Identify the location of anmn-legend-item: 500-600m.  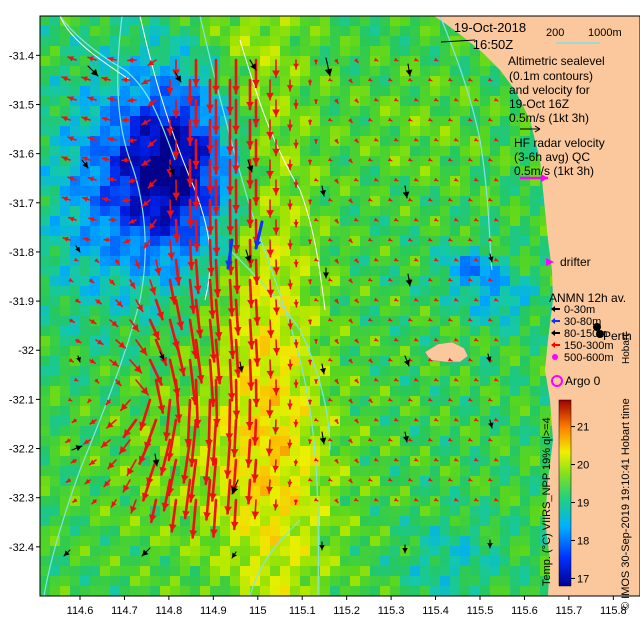
(583, 358).